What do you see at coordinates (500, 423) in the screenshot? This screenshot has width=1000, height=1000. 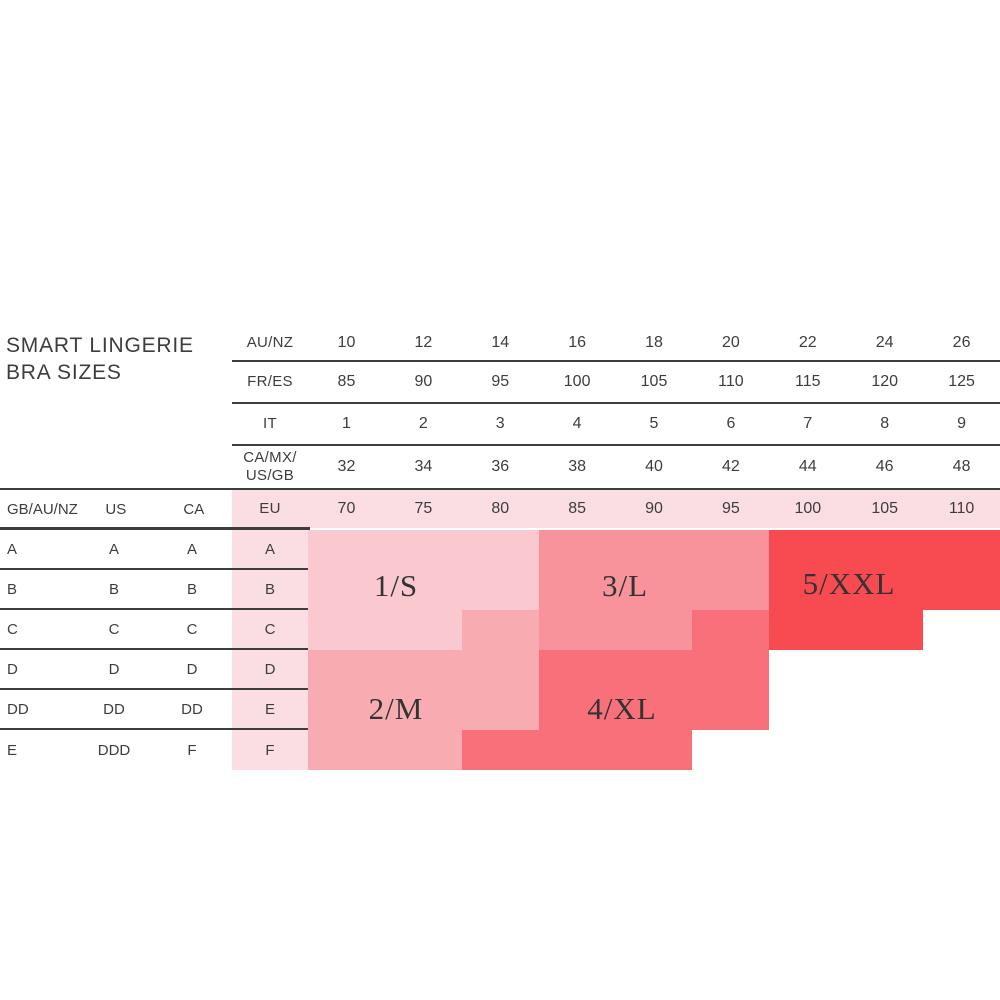 I see `band-size-value: 3` at bounding box center [500, 423].